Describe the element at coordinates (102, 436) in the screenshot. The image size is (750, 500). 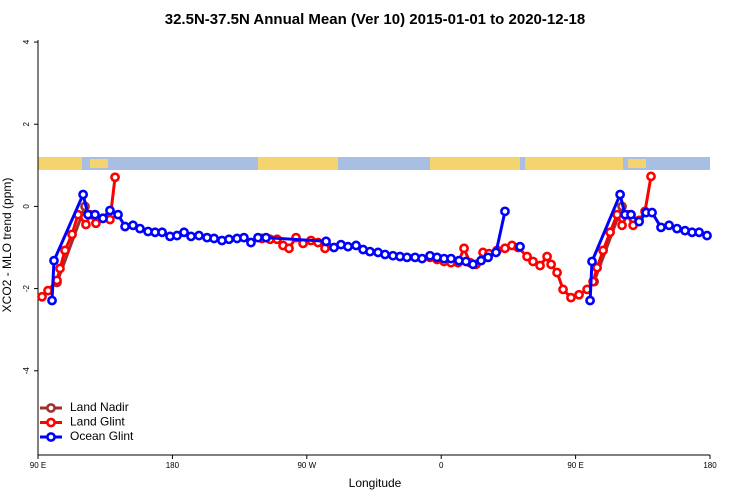
I see `legend-label: Ocean Glint` at that location.